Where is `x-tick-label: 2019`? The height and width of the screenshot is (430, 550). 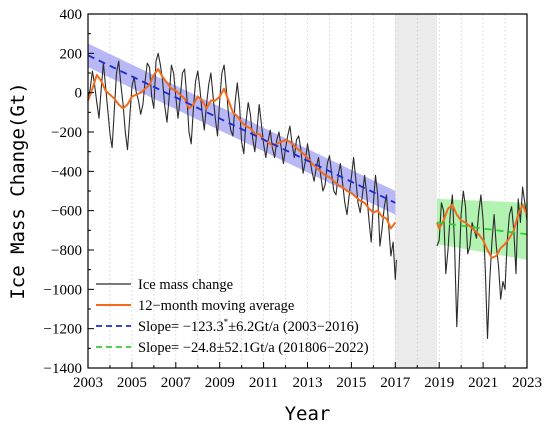 x-tick-label: 2019 is located at coordinates (439, 383).